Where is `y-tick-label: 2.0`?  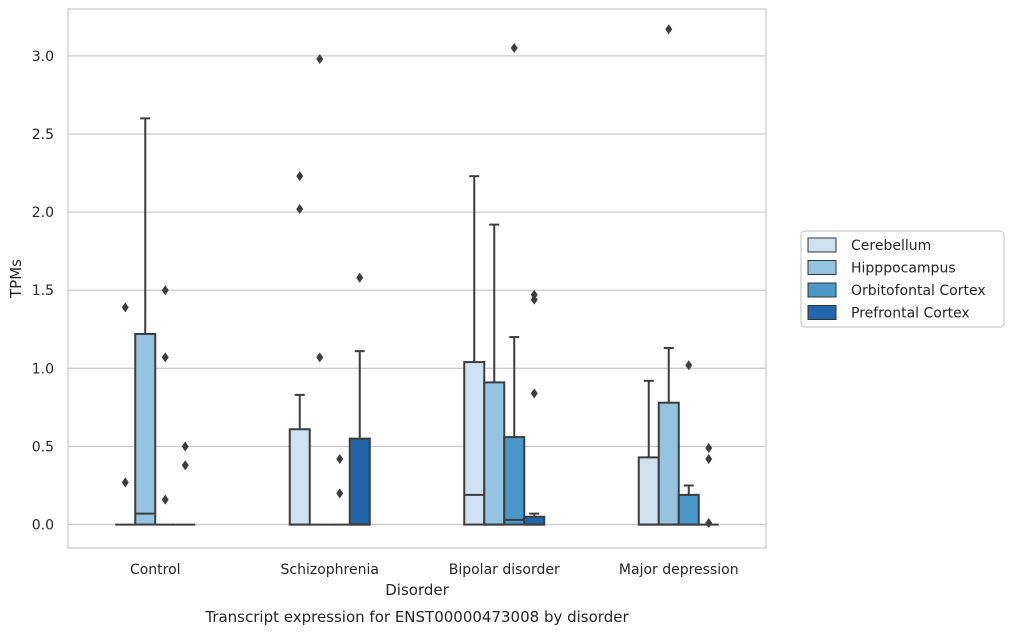
y-tick-label: 2.0 is located at coordinates (43, 213).